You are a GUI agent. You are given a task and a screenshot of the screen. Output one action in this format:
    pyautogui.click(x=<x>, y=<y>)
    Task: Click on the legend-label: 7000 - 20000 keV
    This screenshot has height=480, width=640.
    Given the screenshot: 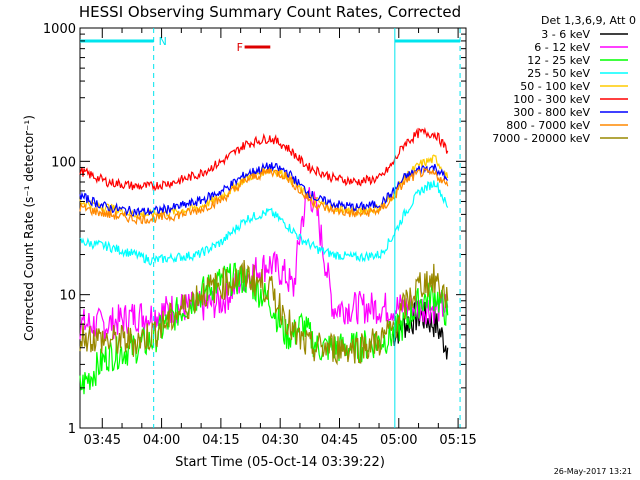 What is the action you would take?
    pyautogui.click(x=541, y=138)
    